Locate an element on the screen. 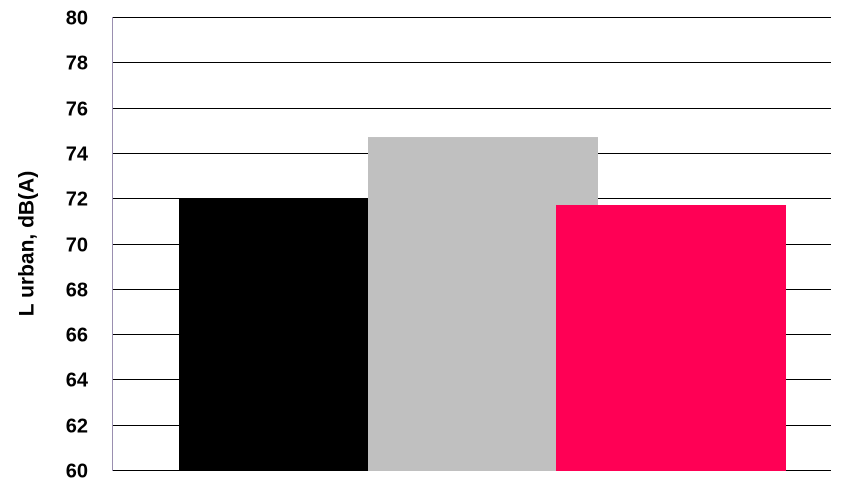 Image resolution: width=846 pixels, height=481 pixels. y-tick-label: 80 is located at coordinates (77, 19).